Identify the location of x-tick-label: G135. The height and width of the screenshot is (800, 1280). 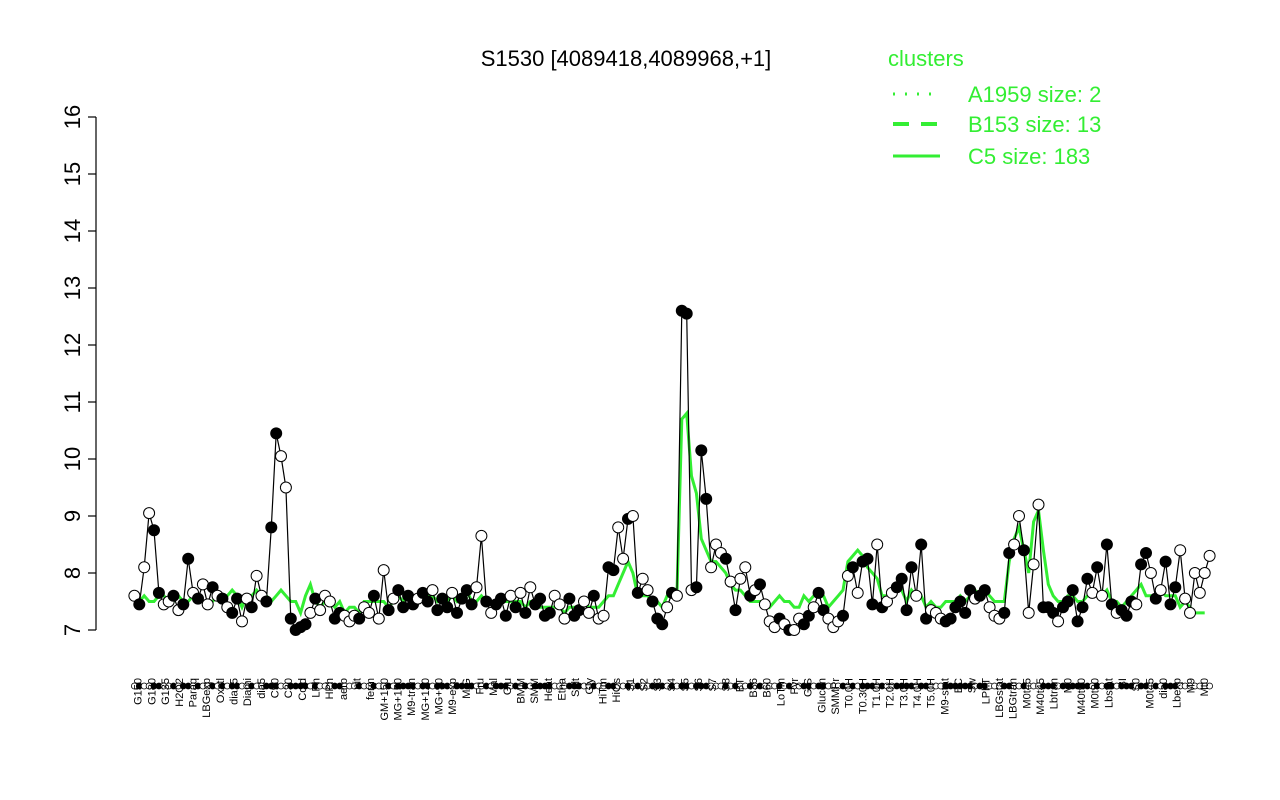
(166, 691).